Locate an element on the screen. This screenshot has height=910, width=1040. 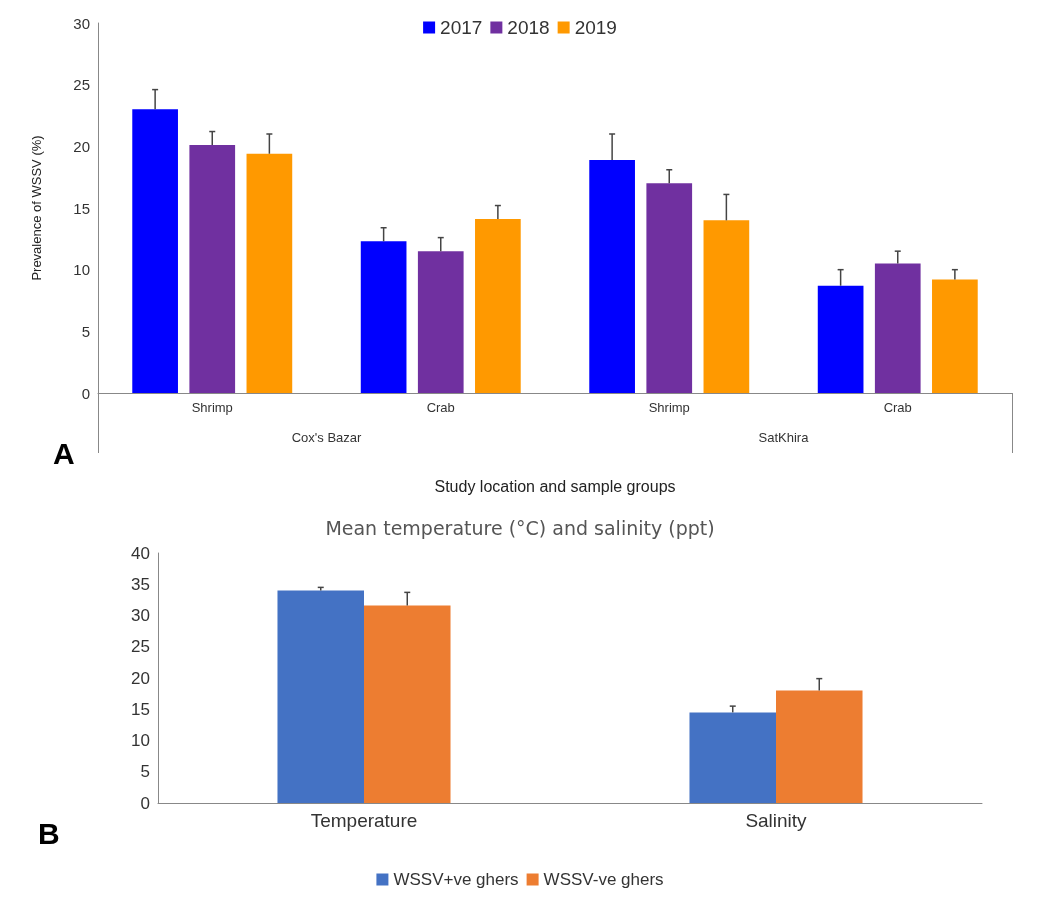
legend-label: 2018 is located at coordinates (528, 27).